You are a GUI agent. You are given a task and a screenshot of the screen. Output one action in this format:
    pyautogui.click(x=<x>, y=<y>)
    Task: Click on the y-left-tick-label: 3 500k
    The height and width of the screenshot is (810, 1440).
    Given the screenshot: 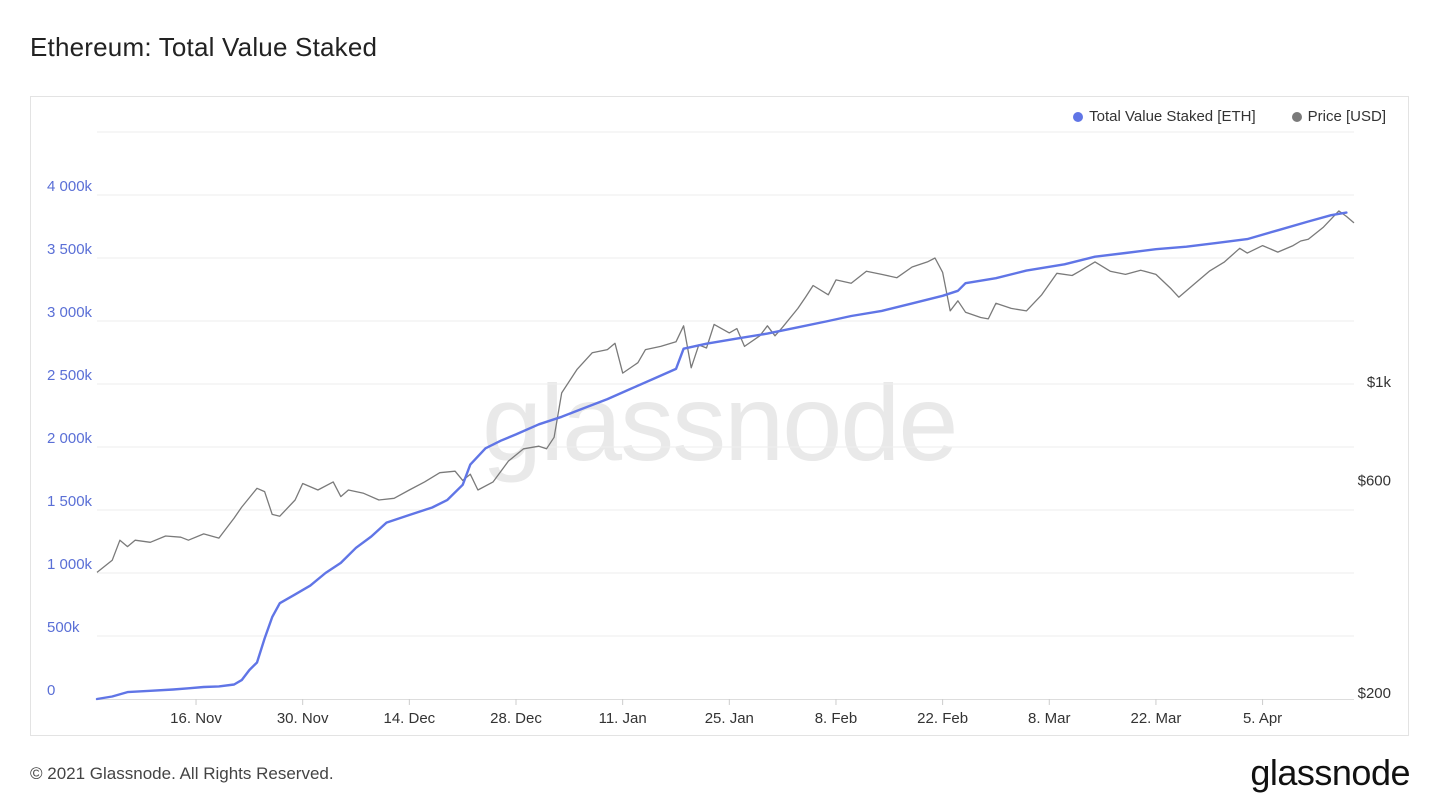 What is the action you would take?
    pyautogui.click(x=70, y=249)
    